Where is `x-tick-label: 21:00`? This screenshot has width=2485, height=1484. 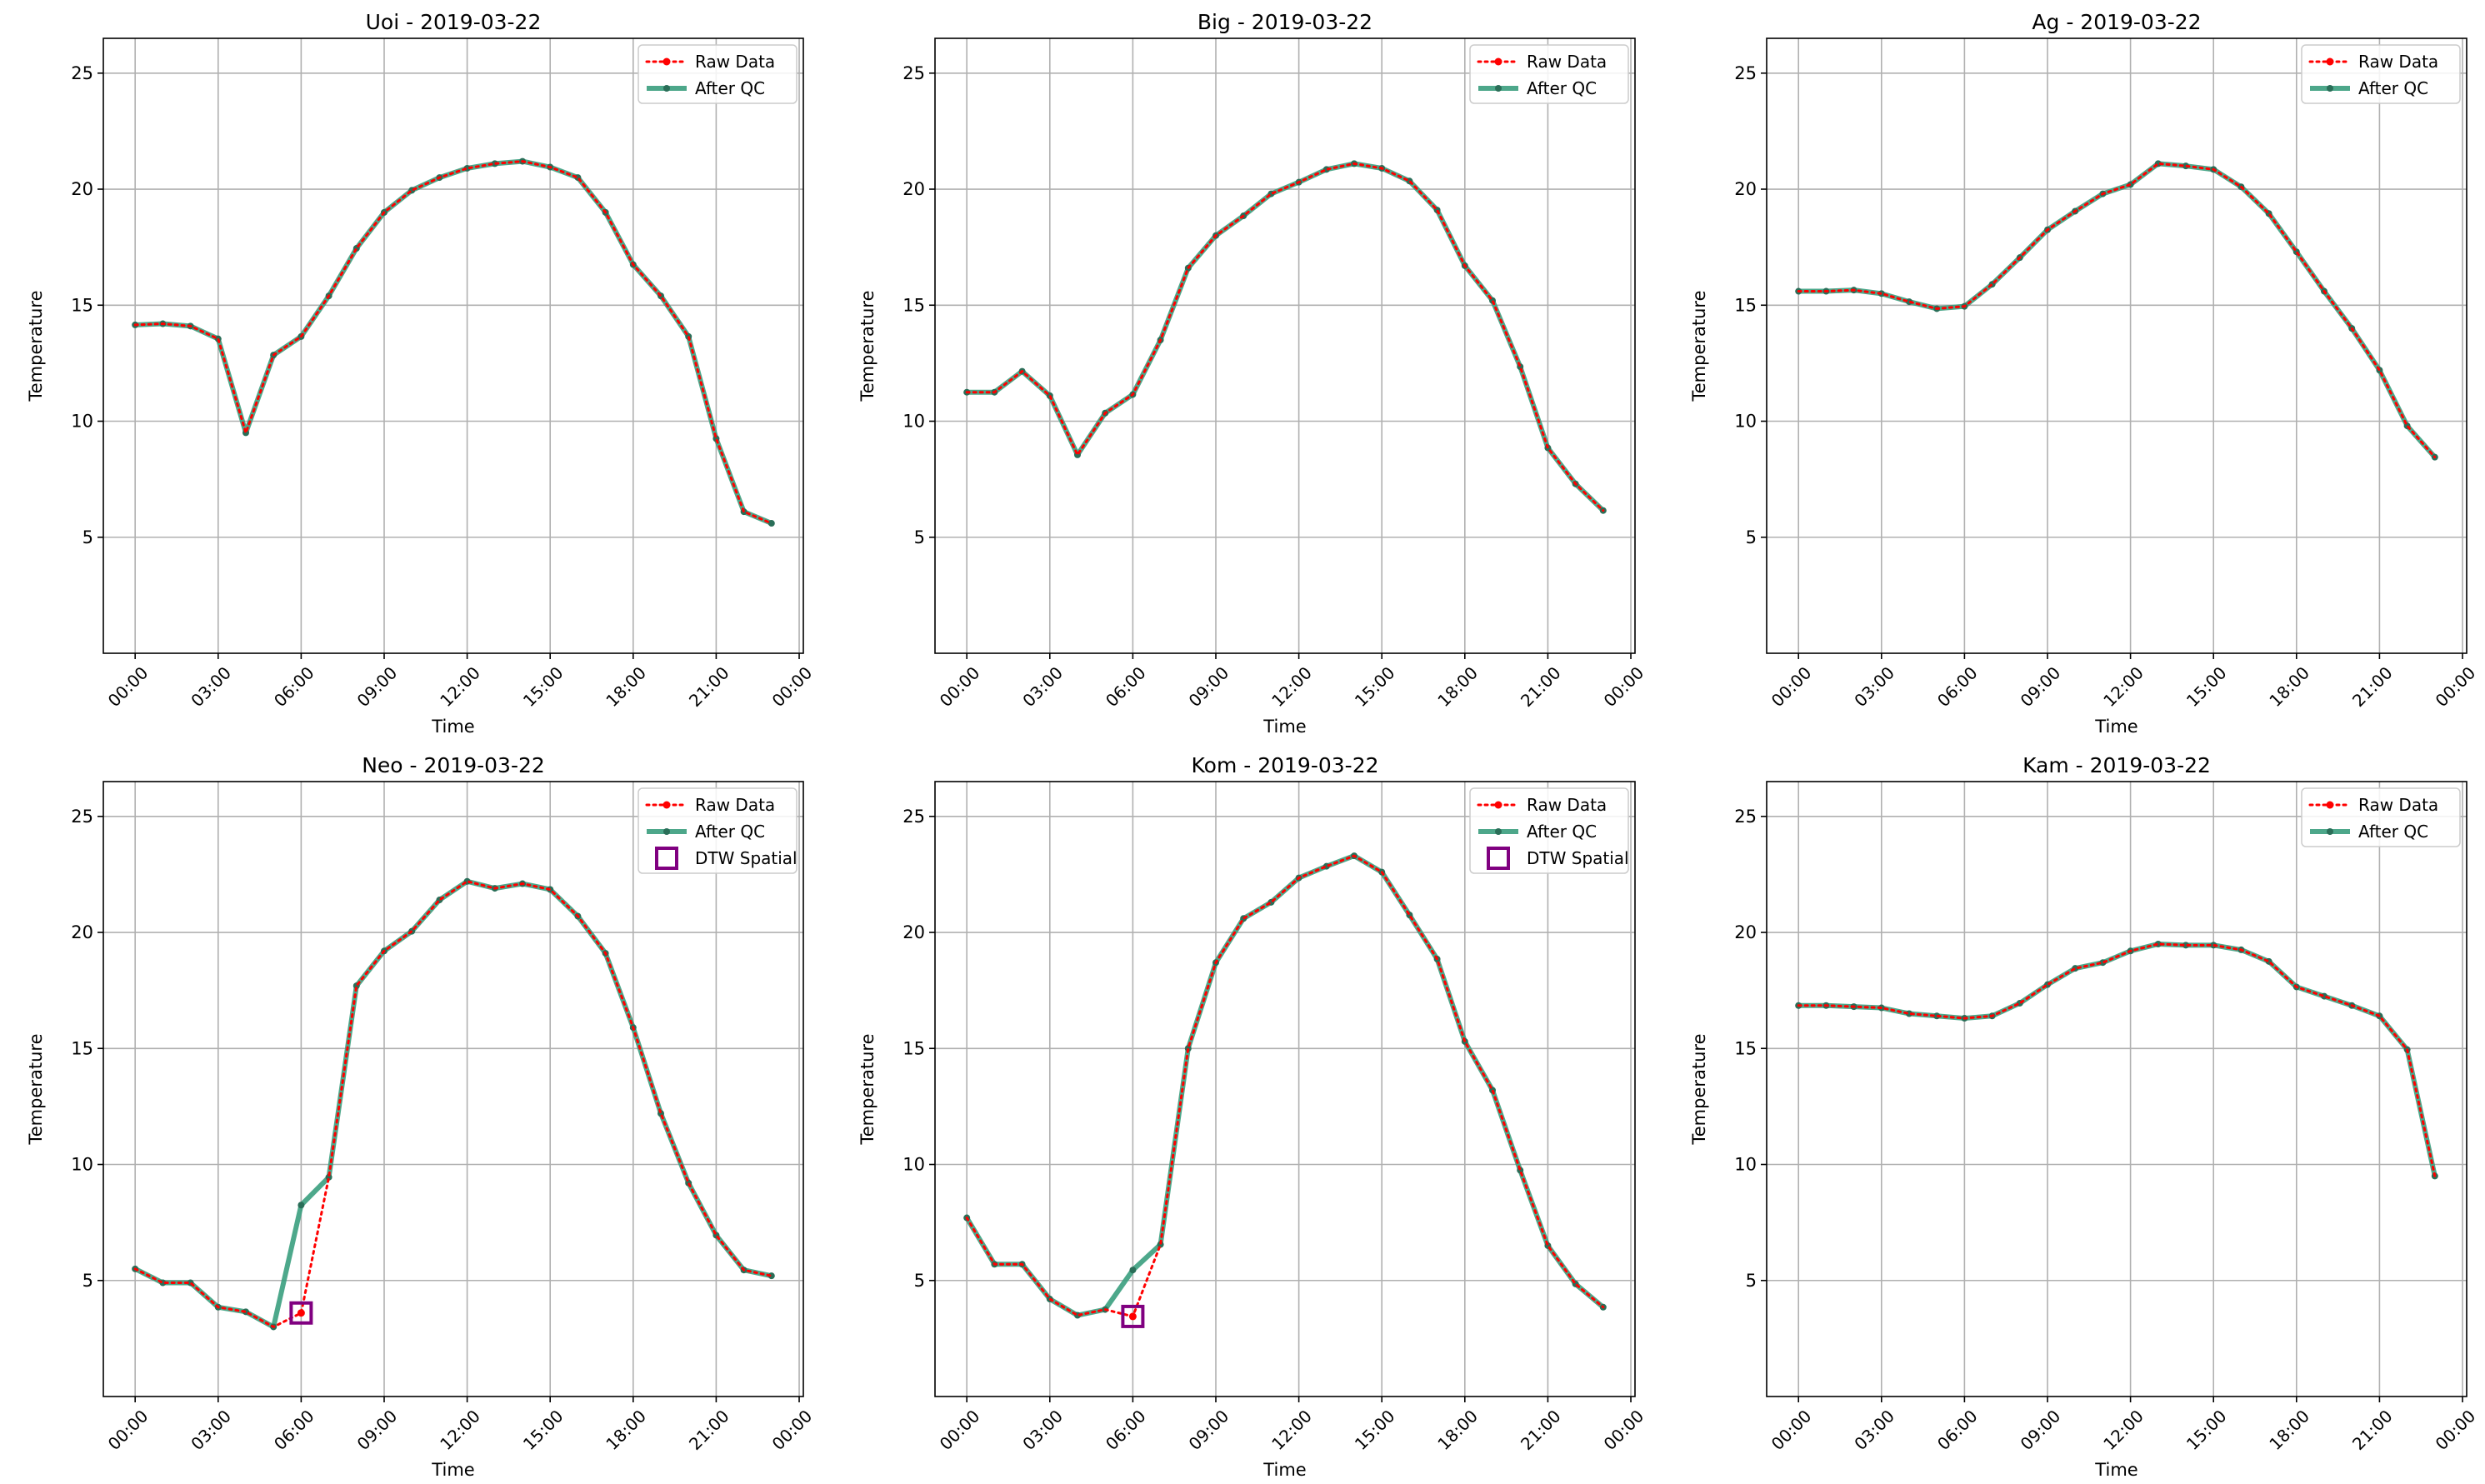 x-tick-label: 21:00 is located at coordinates (2372, 687).